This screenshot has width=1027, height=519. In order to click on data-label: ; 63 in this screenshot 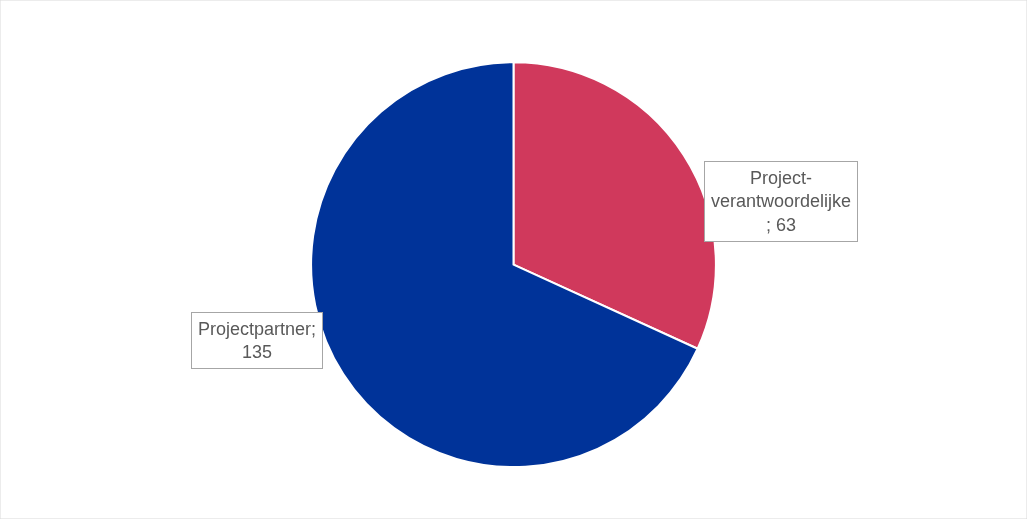, I will do `click(781, 224)`.